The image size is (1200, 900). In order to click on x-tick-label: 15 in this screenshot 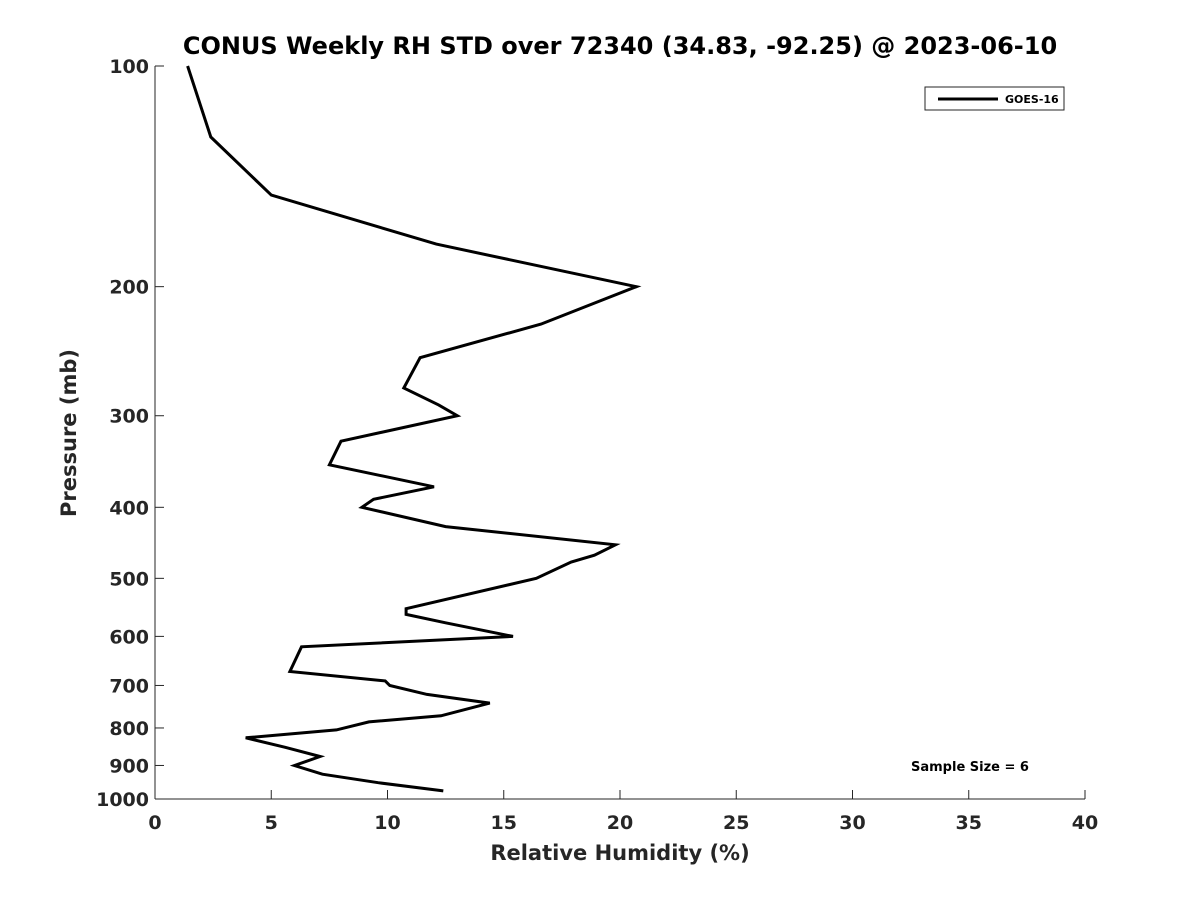, I will do `click(504, 823)`.